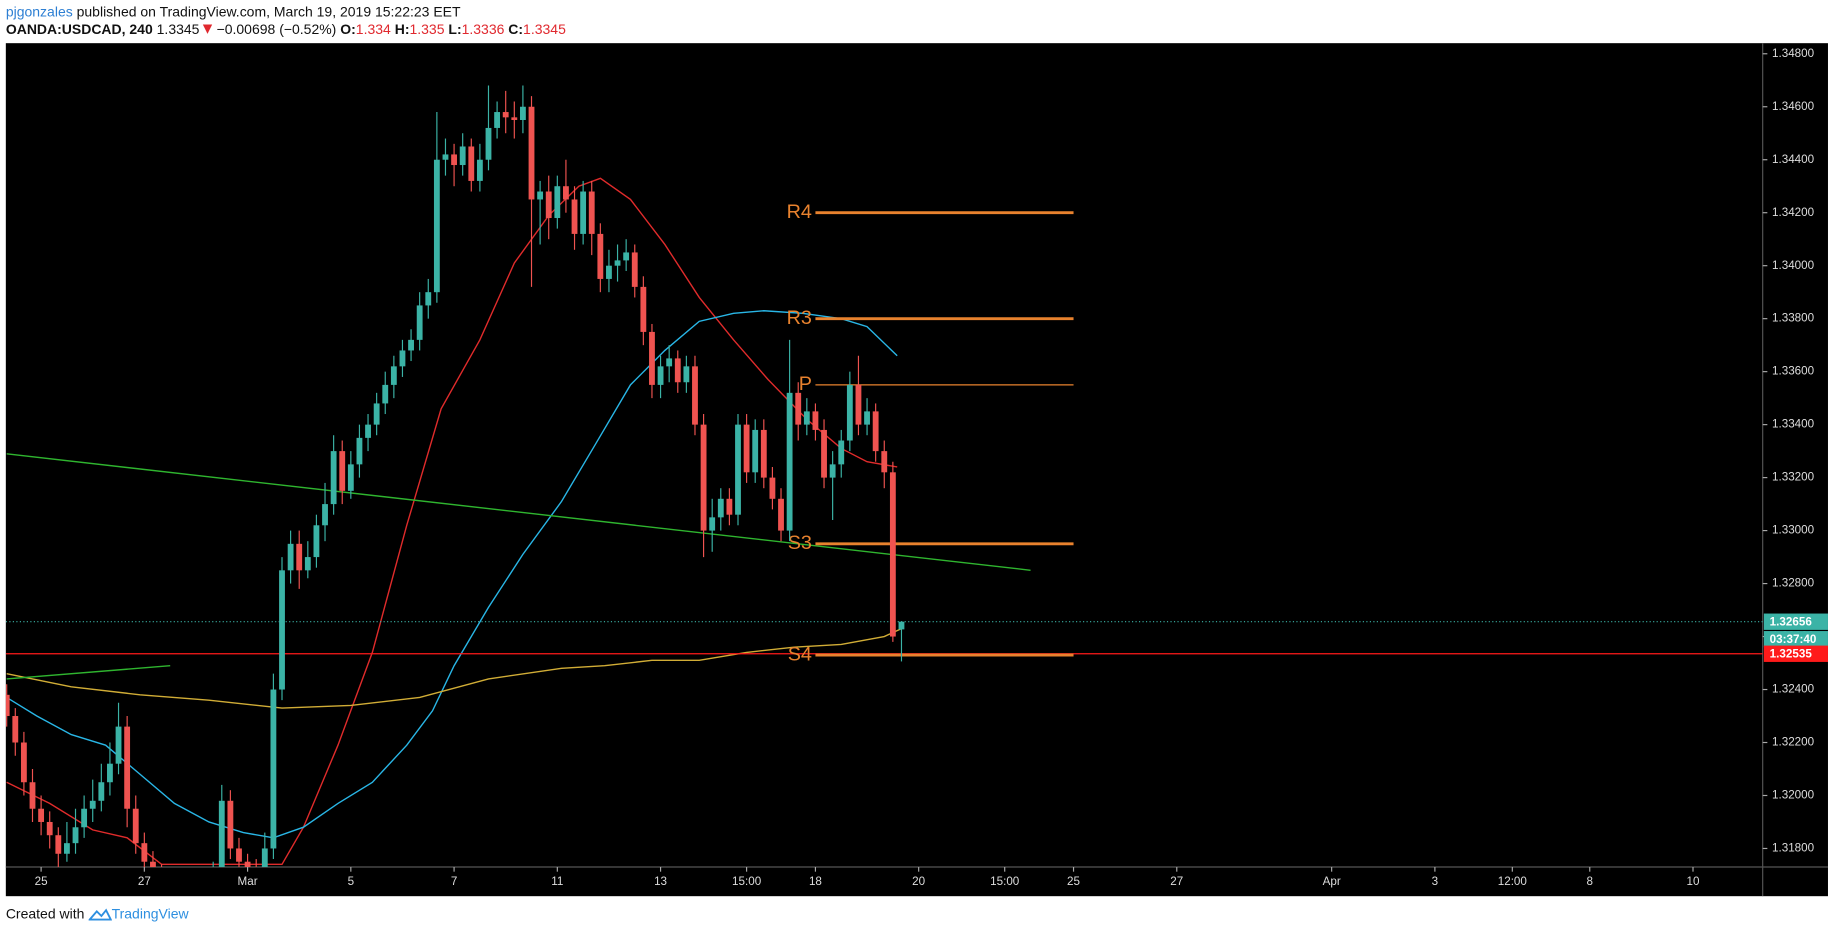  I want to click on y-tick-label: 1.32200, so click(1793, 742).